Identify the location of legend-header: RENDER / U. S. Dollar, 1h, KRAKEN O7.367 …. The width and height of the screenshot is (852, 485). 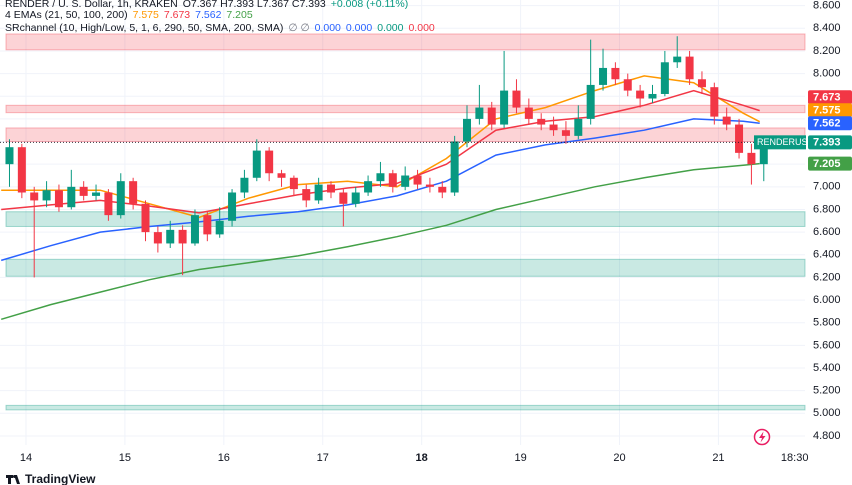
(220, 17).